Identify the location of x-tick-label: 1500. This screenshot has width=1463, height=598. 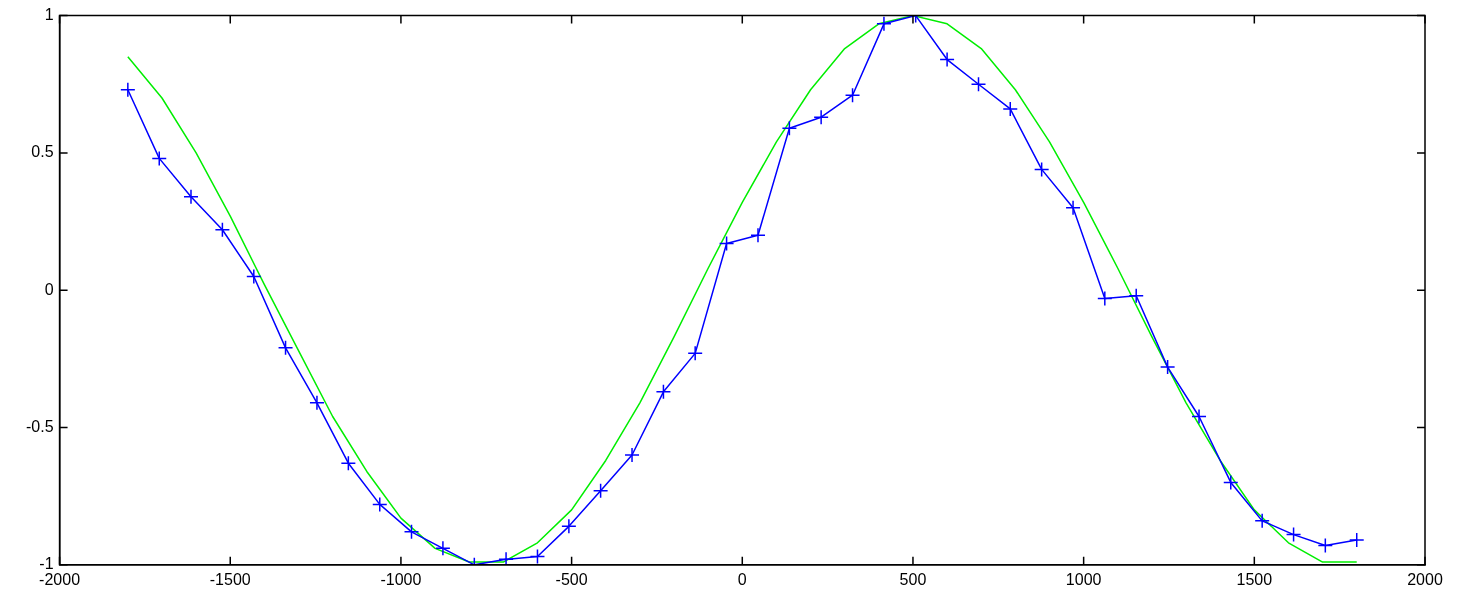
(1254, 579).